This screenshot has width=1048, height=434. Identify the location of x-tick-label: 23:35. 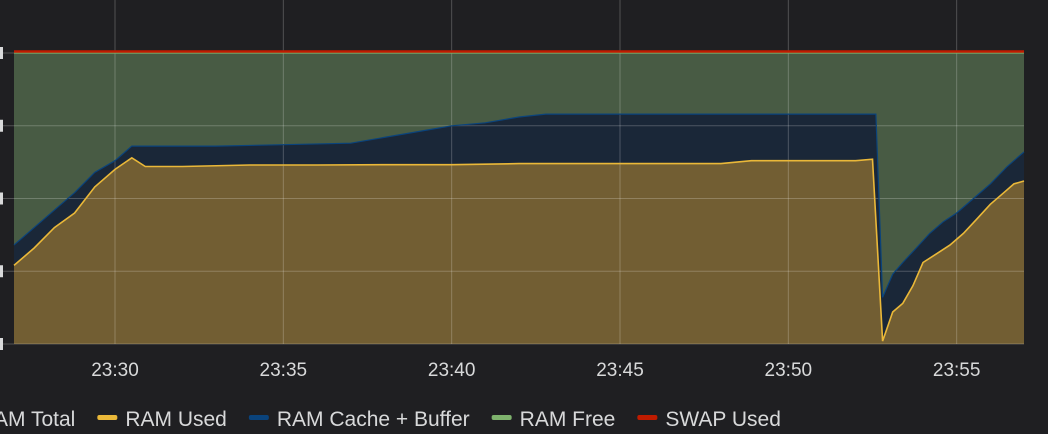
(284, 370).